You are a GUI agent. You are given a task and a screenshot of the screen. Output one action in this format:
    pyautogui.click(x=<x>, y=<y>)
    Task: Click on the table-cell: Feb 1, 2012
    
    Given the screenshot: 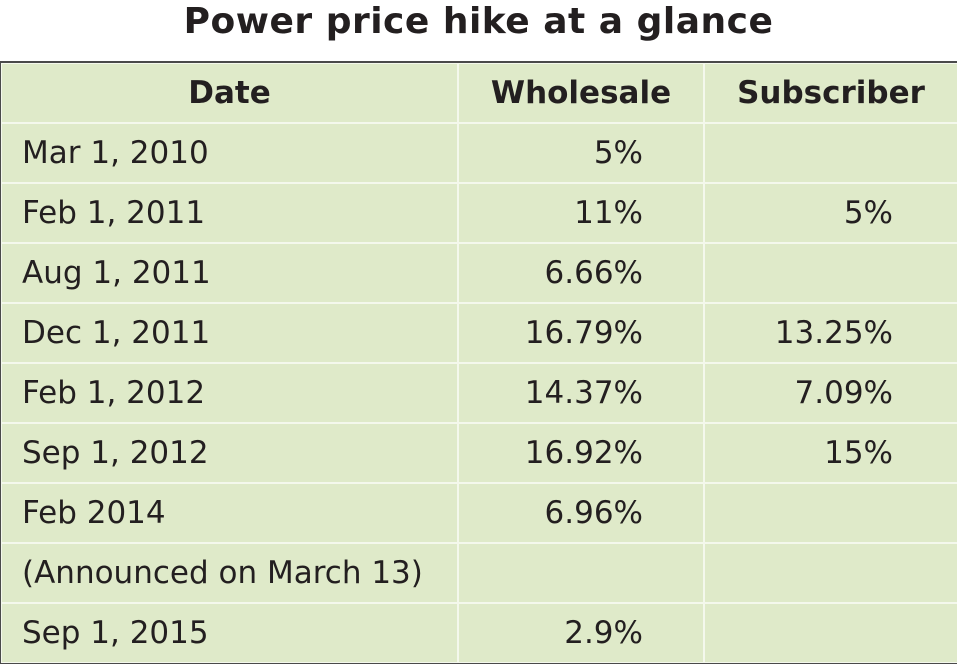 What is the action you would take?
    pyautogui.click(x=229, y=393)
    